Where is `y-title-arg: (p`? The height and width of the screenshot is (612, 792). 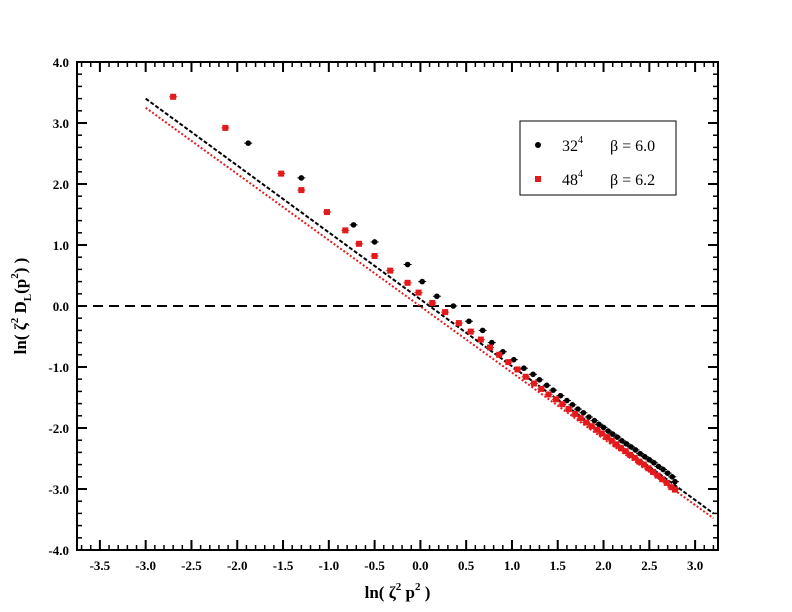
y-title-arg: (p is located at coordinates (20, 286).